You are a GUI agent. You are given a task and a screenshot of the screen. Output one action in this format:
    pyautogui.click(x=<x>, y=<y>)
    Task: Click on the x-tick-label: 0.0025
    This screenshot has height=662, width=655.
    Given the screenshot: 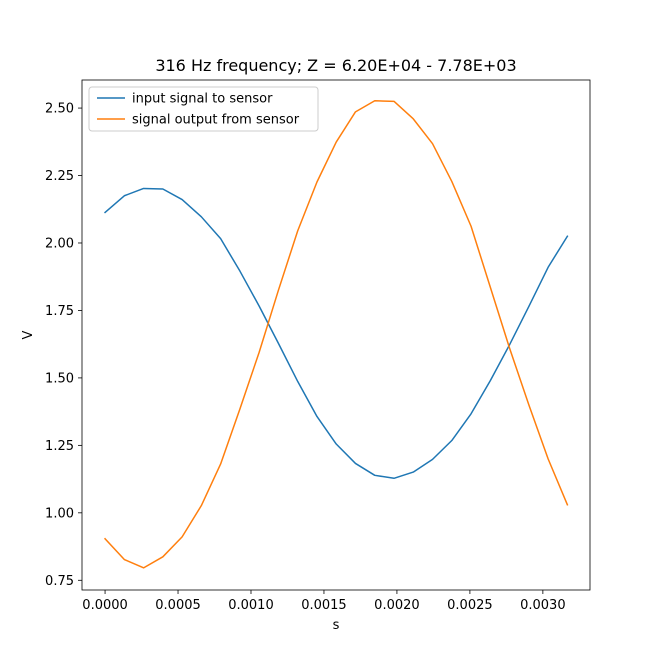 What is the action you would take?
    pyautogui.click(x=470, y=605)
    